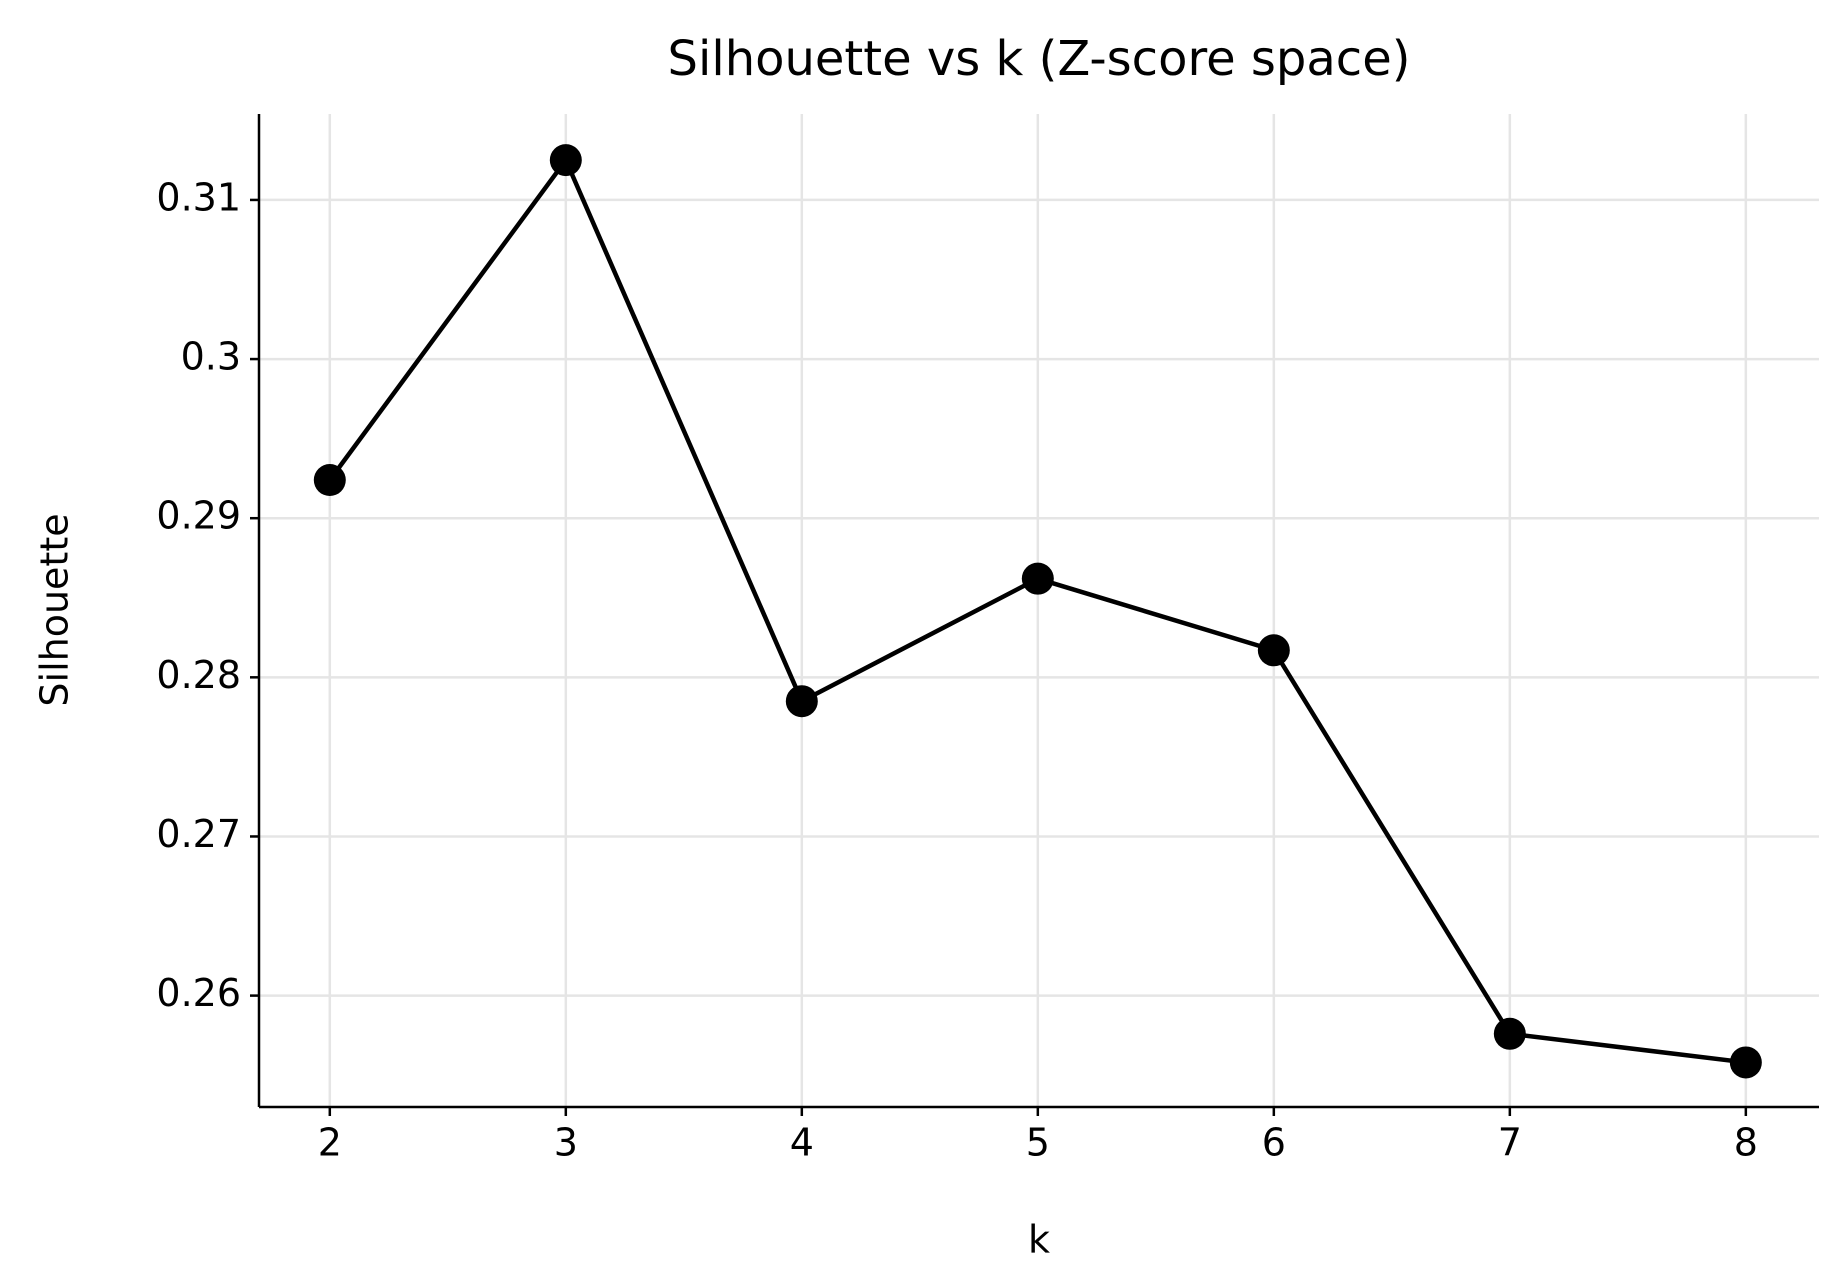 Image resolution: width=1848 pixels, height=1288 pixels. Describe the element at coordinates (198, 197) in the screenshot. I see `y-tick-label: 0.31` at that location.